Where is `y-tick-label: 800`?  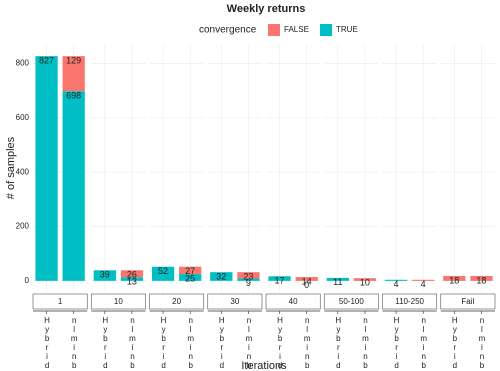 y-tick-label: 800 is located at coordinates (23, 63).